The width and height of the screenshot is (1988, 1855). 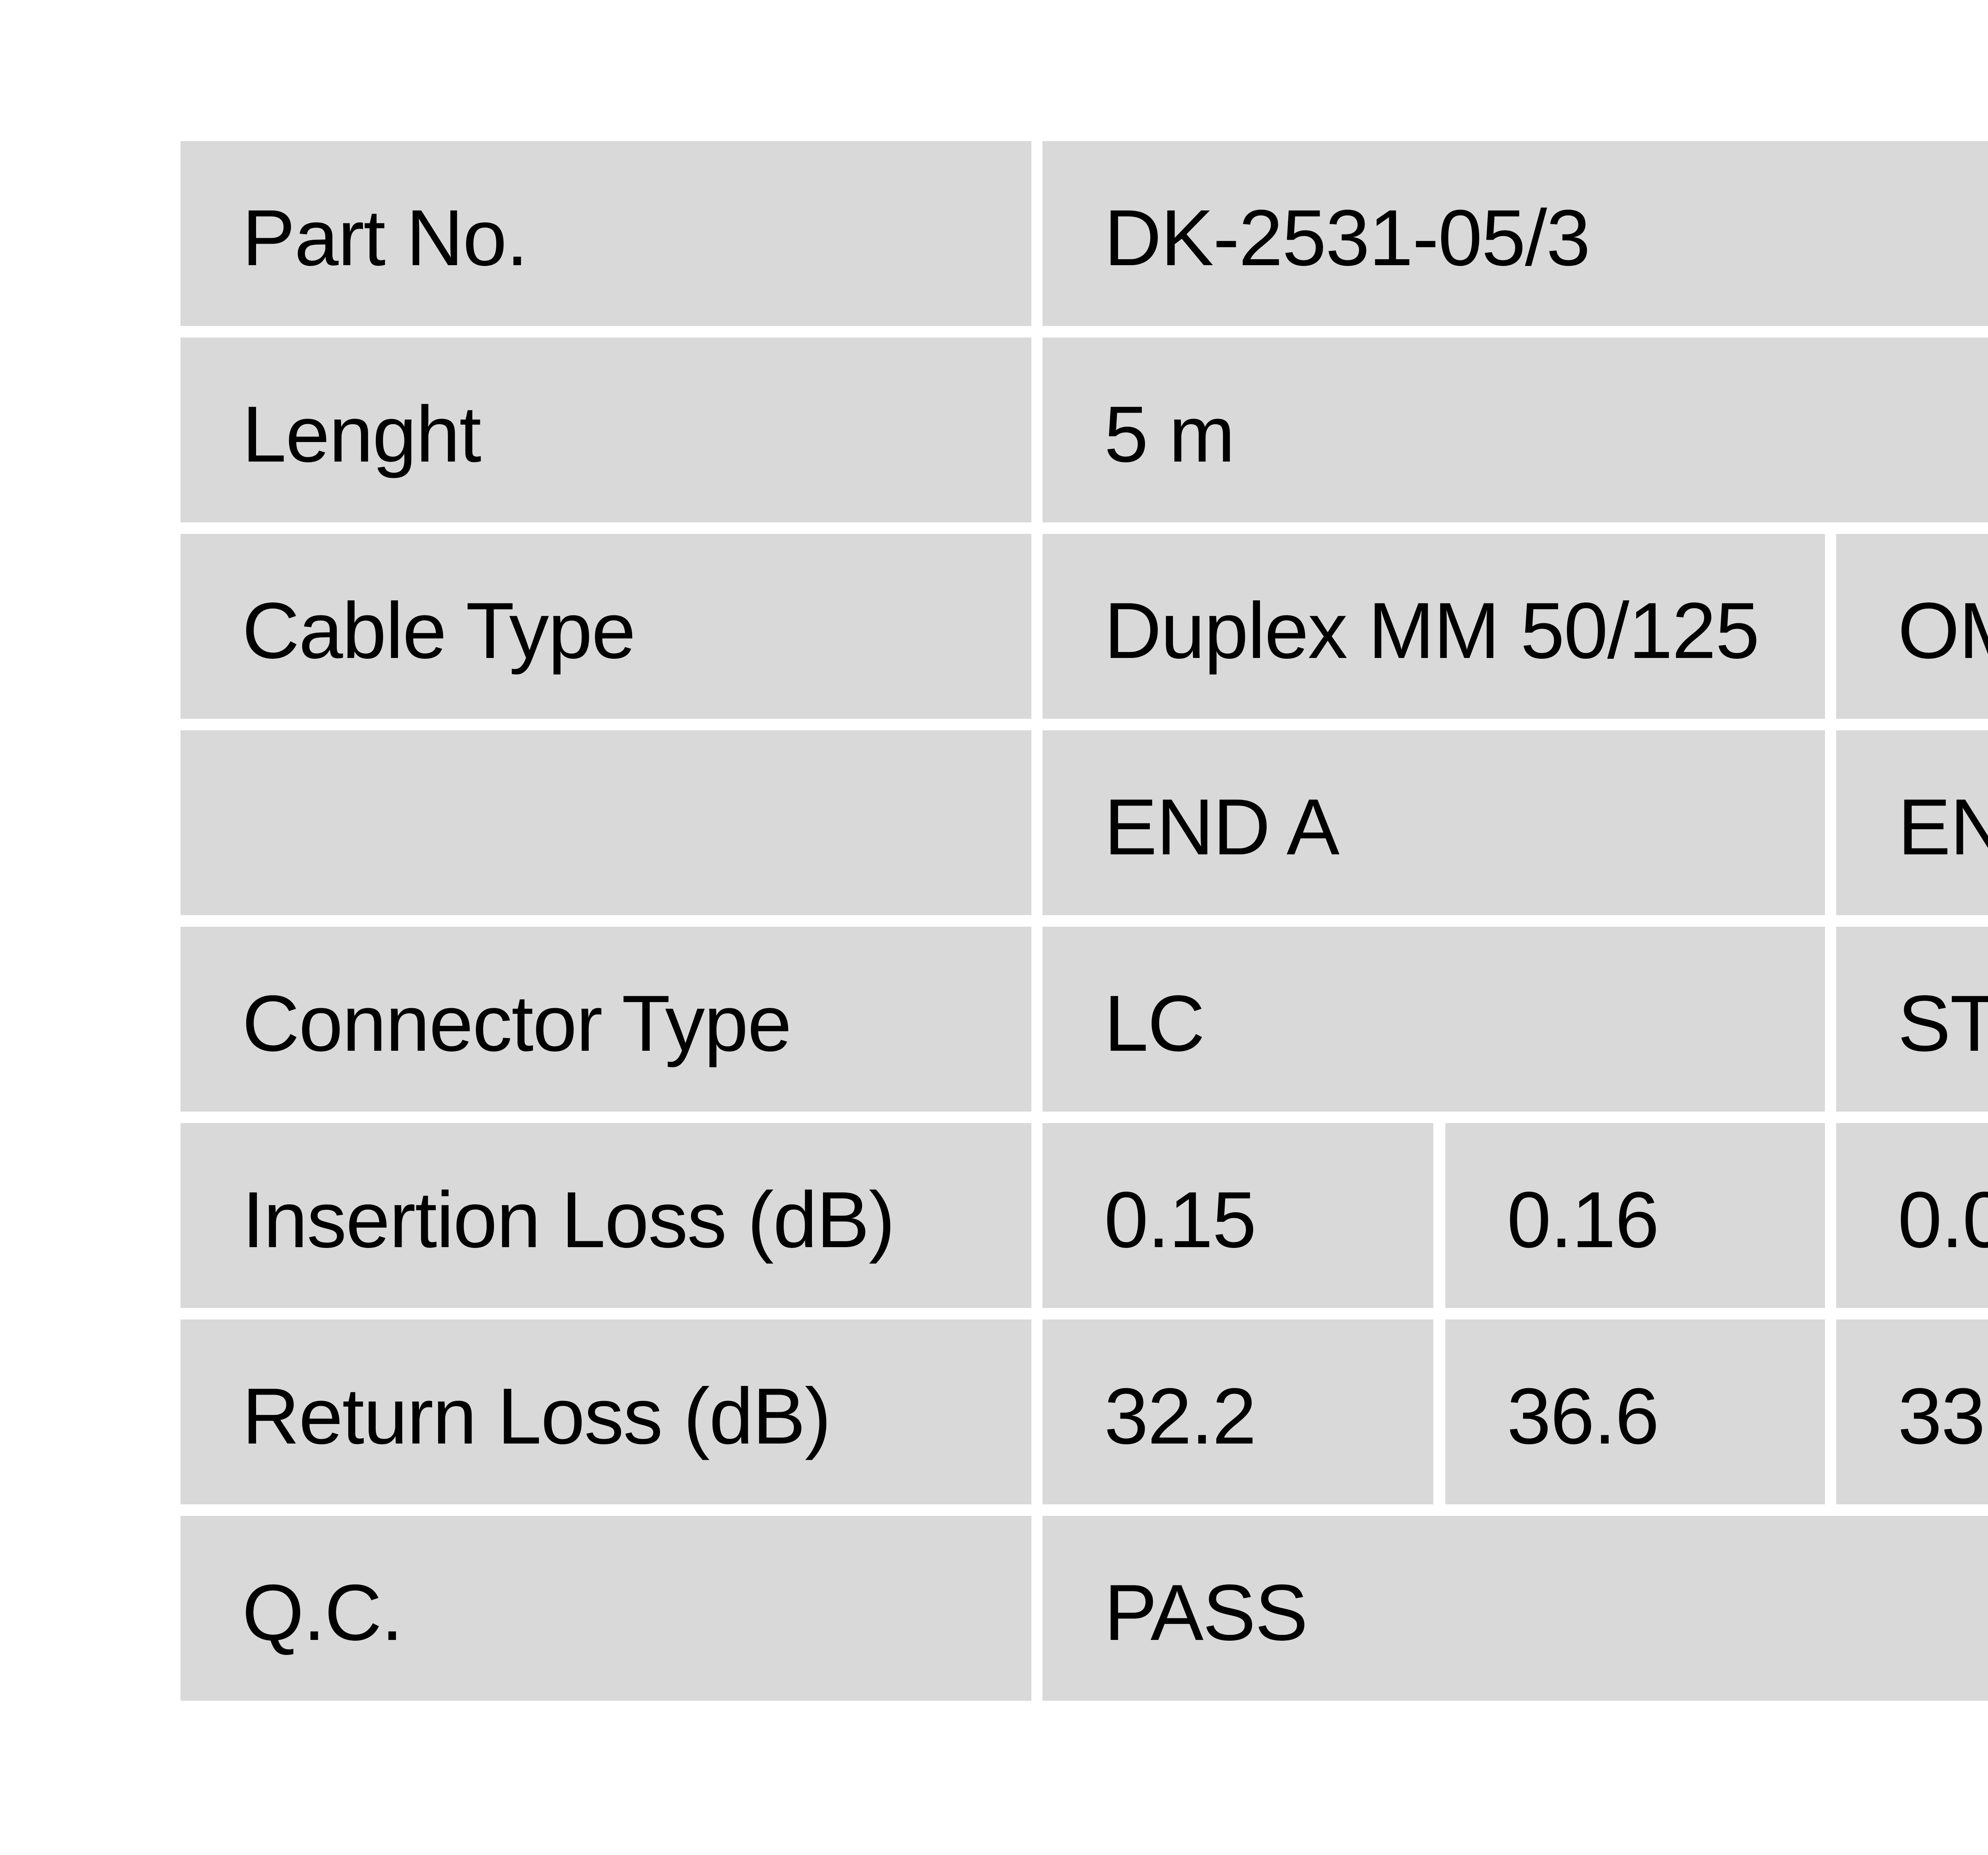 What do you see at coordinates (606, 1608) in the screenshot?
I see `row-label-qc: Q.C.` at bounding box center [606, 1608].